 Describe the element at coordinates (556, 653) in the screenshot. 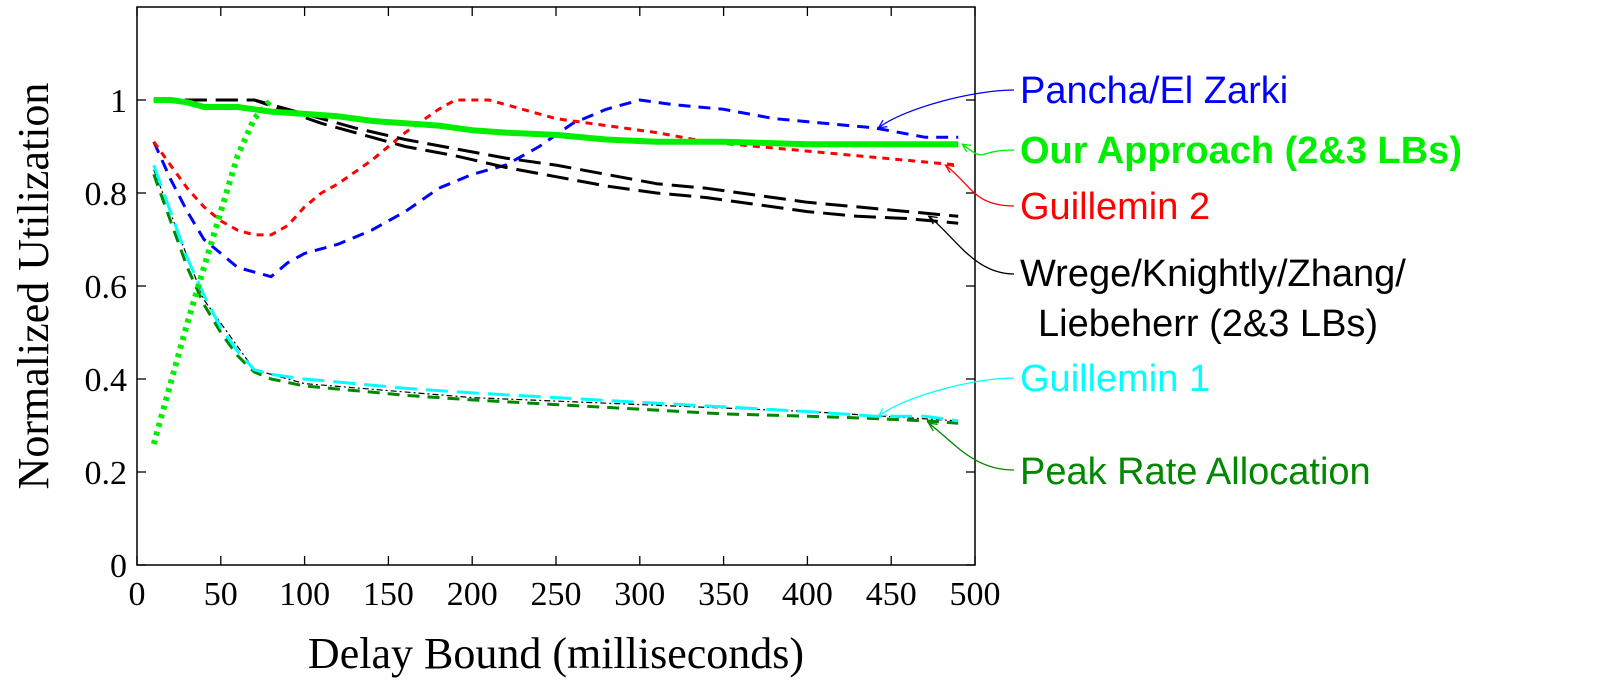

I see `x-axis-title: Delay Bound (milliseconds)` at that location.